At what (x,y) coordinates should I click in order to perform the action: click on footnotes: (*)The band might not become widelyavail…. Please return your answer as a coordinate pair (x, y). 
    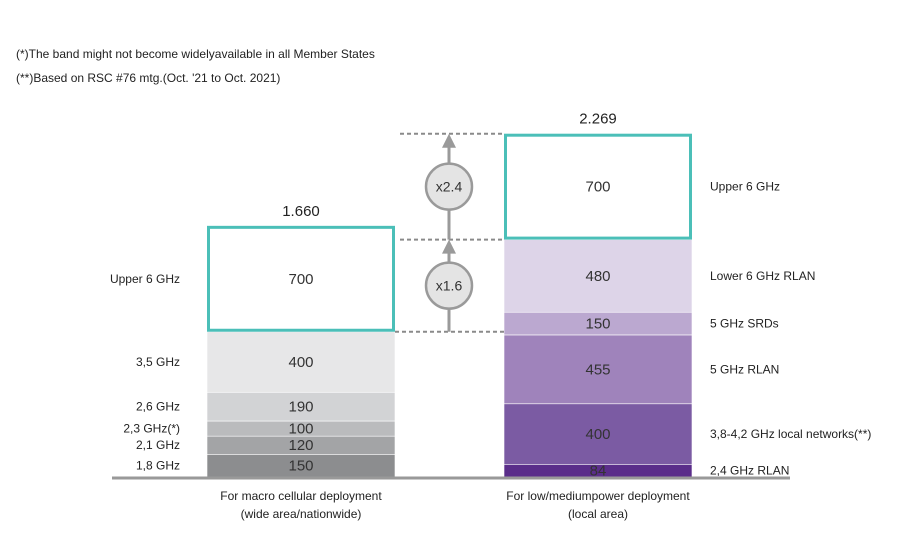
    Looking at the image, I should click on (195, 66).